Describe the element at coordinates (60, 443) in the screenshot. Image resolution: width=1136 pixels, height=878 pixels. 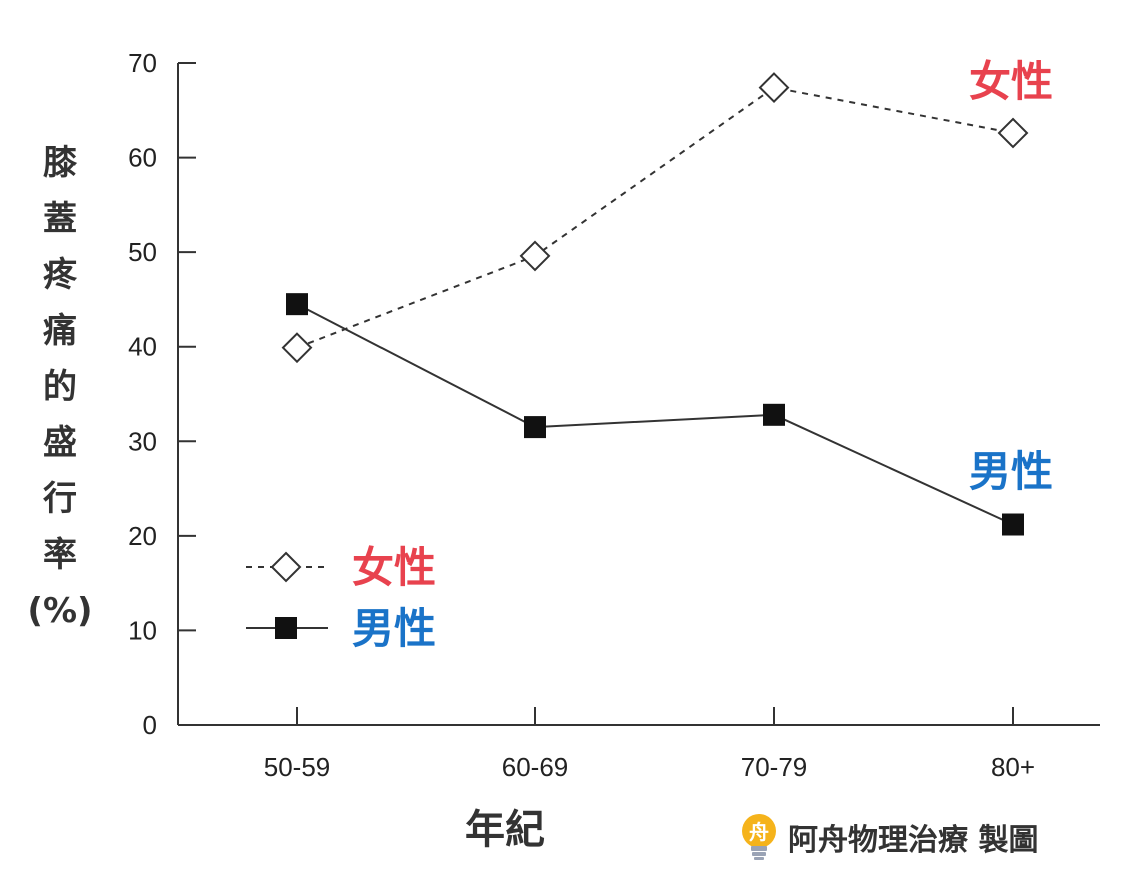
I see `y-axis-label-char: 盛` at that location.